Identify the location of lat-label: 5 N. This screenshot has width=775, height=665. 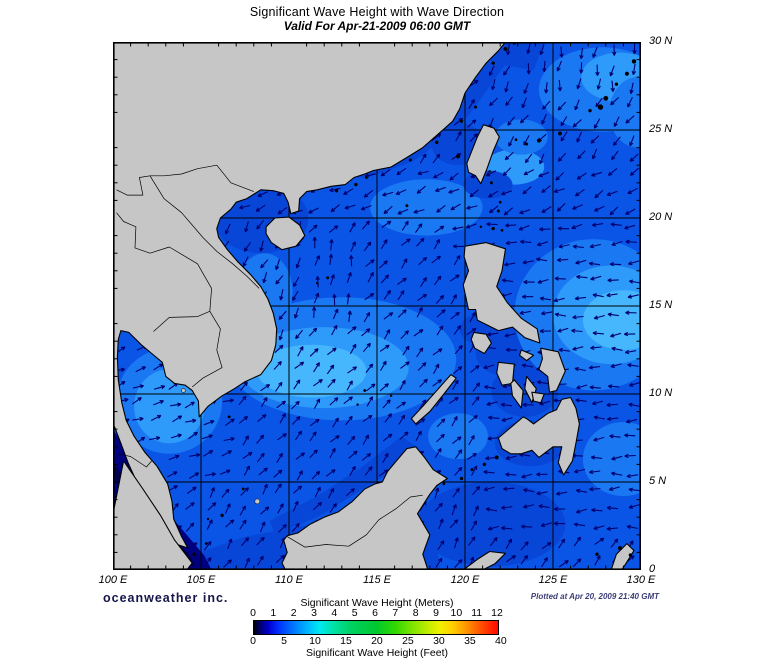
(658, 481).